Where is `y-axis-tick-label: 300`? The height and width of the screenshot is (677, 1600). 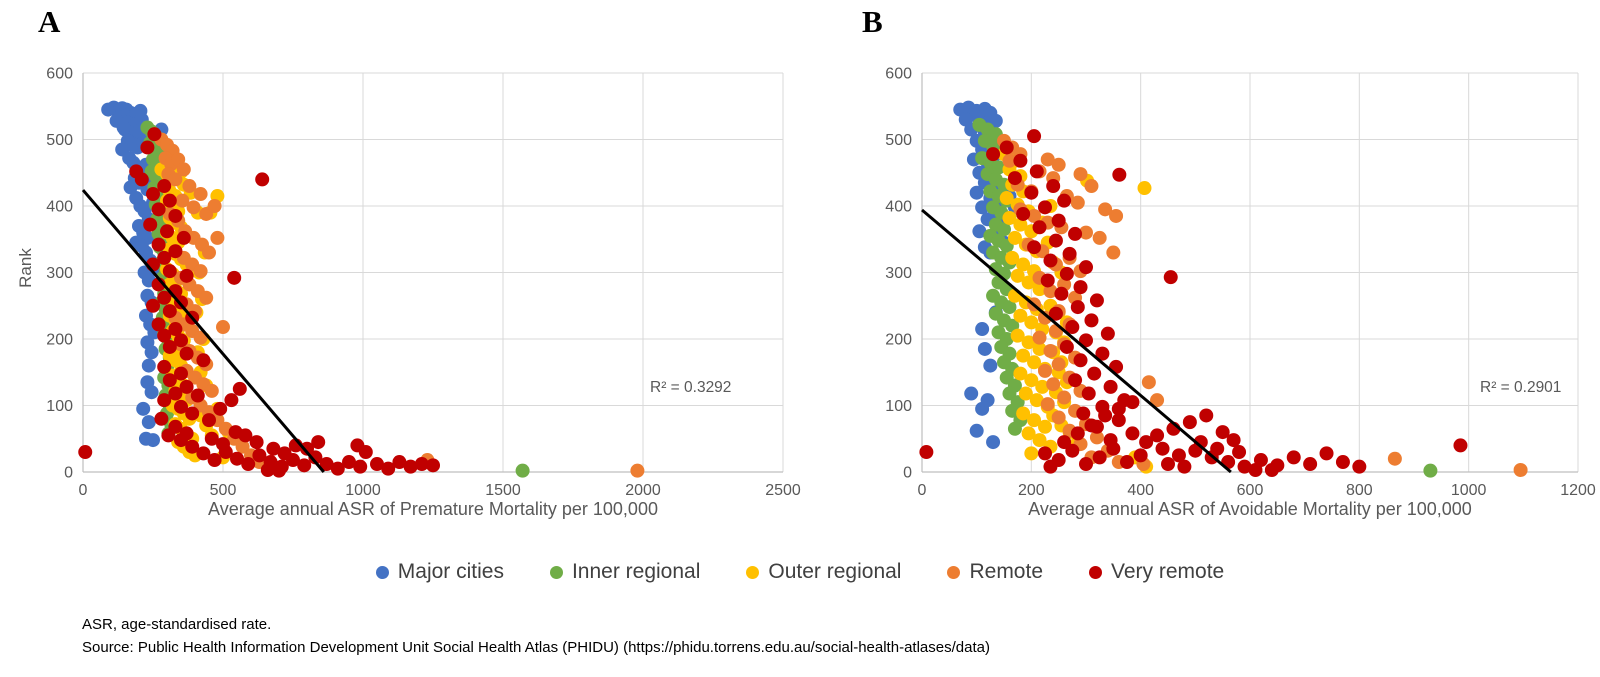
y-axis-tick-label: 300 is located at coordinates (898, 273).